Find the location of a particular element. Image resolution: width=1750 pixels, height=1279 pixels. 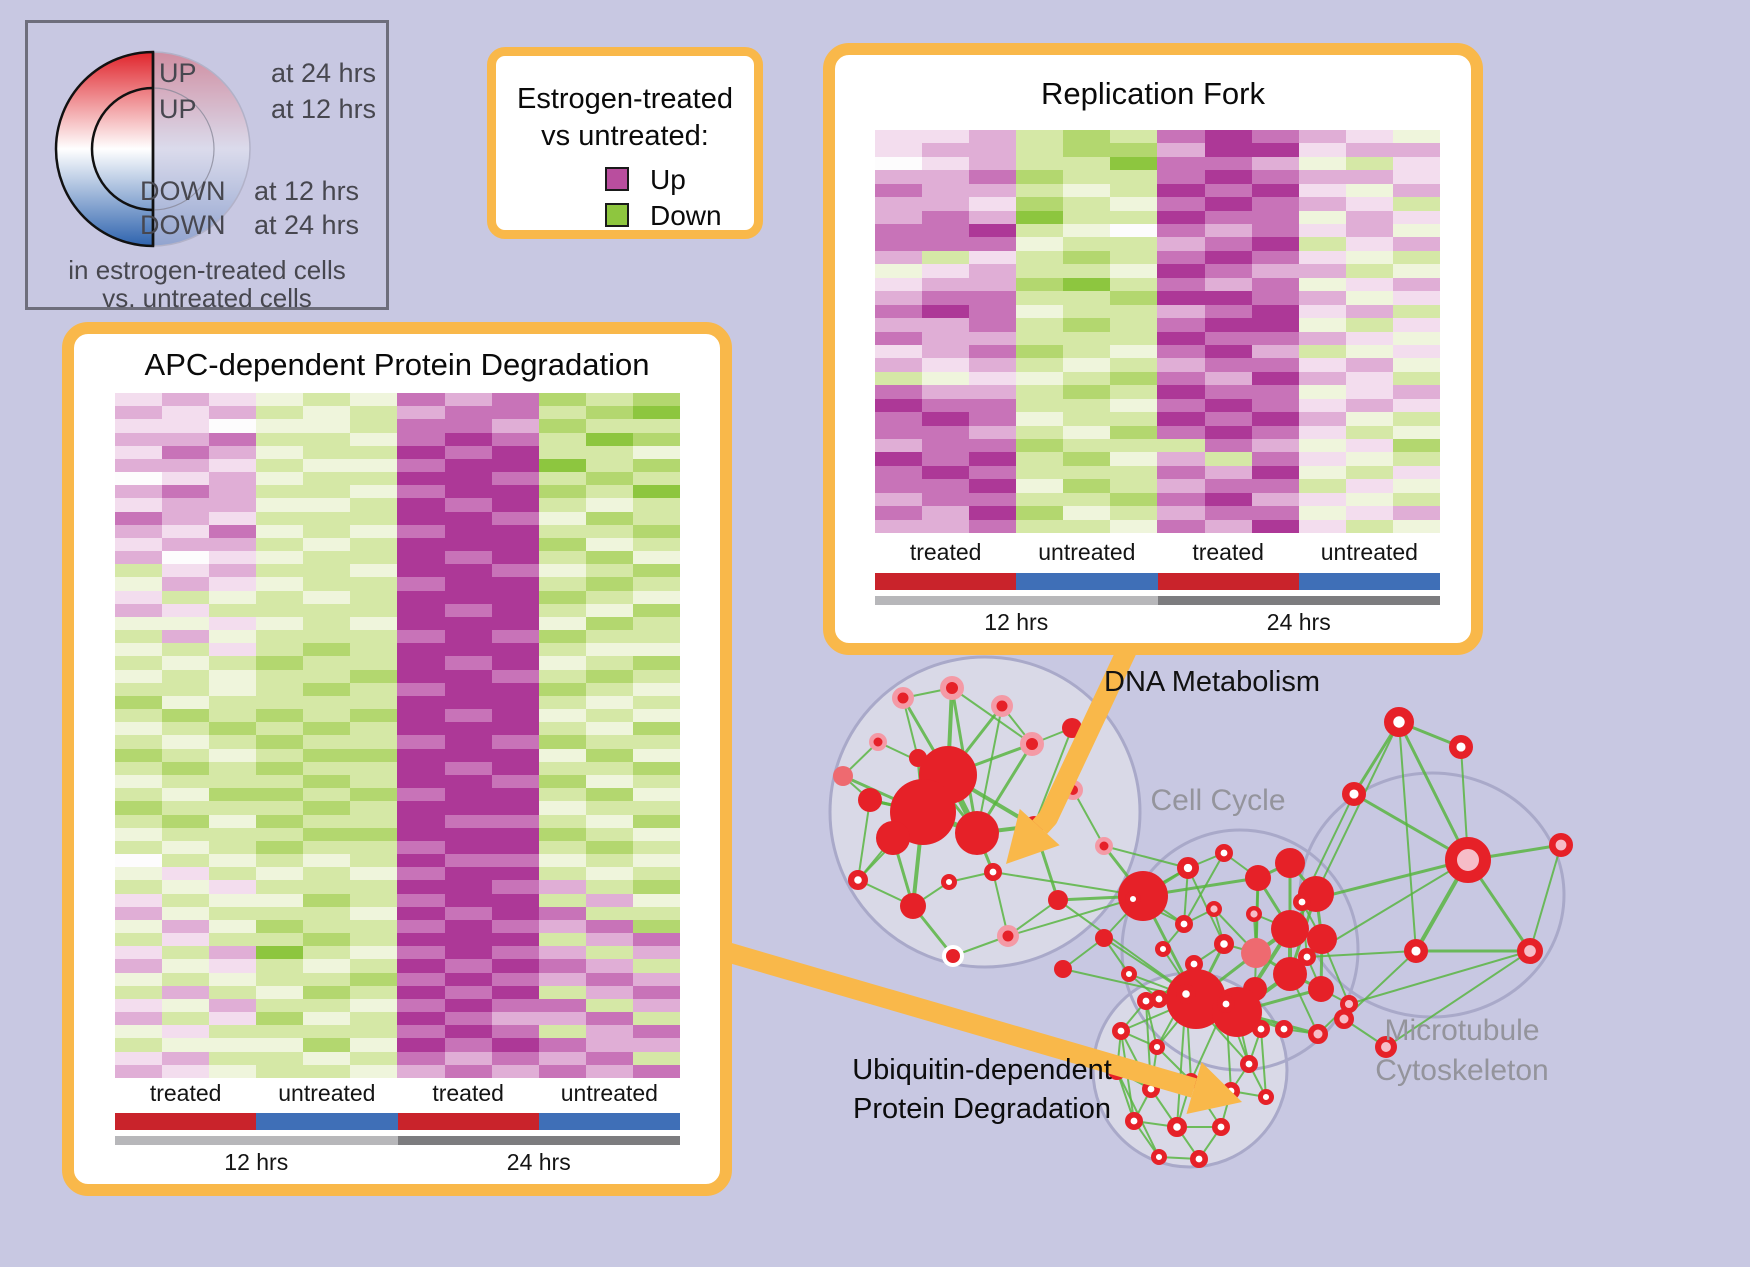

legend-swatch-down is located at coordinates (617, 215).